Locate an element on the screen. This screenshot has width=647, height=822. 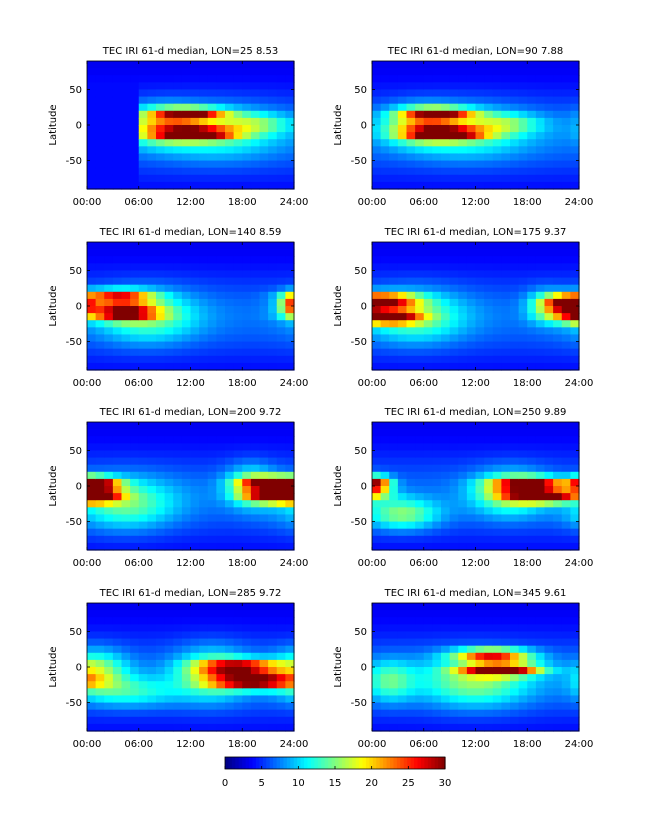
colorbar-segment is located at coordinates (419, 763).